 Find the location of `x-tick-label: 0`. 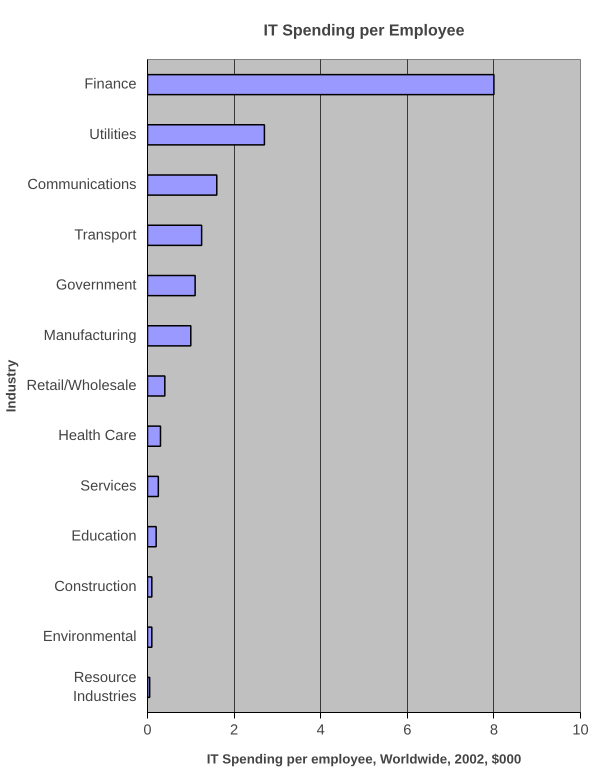

x-tick-label: 0 is located at coordinates (147, 730).